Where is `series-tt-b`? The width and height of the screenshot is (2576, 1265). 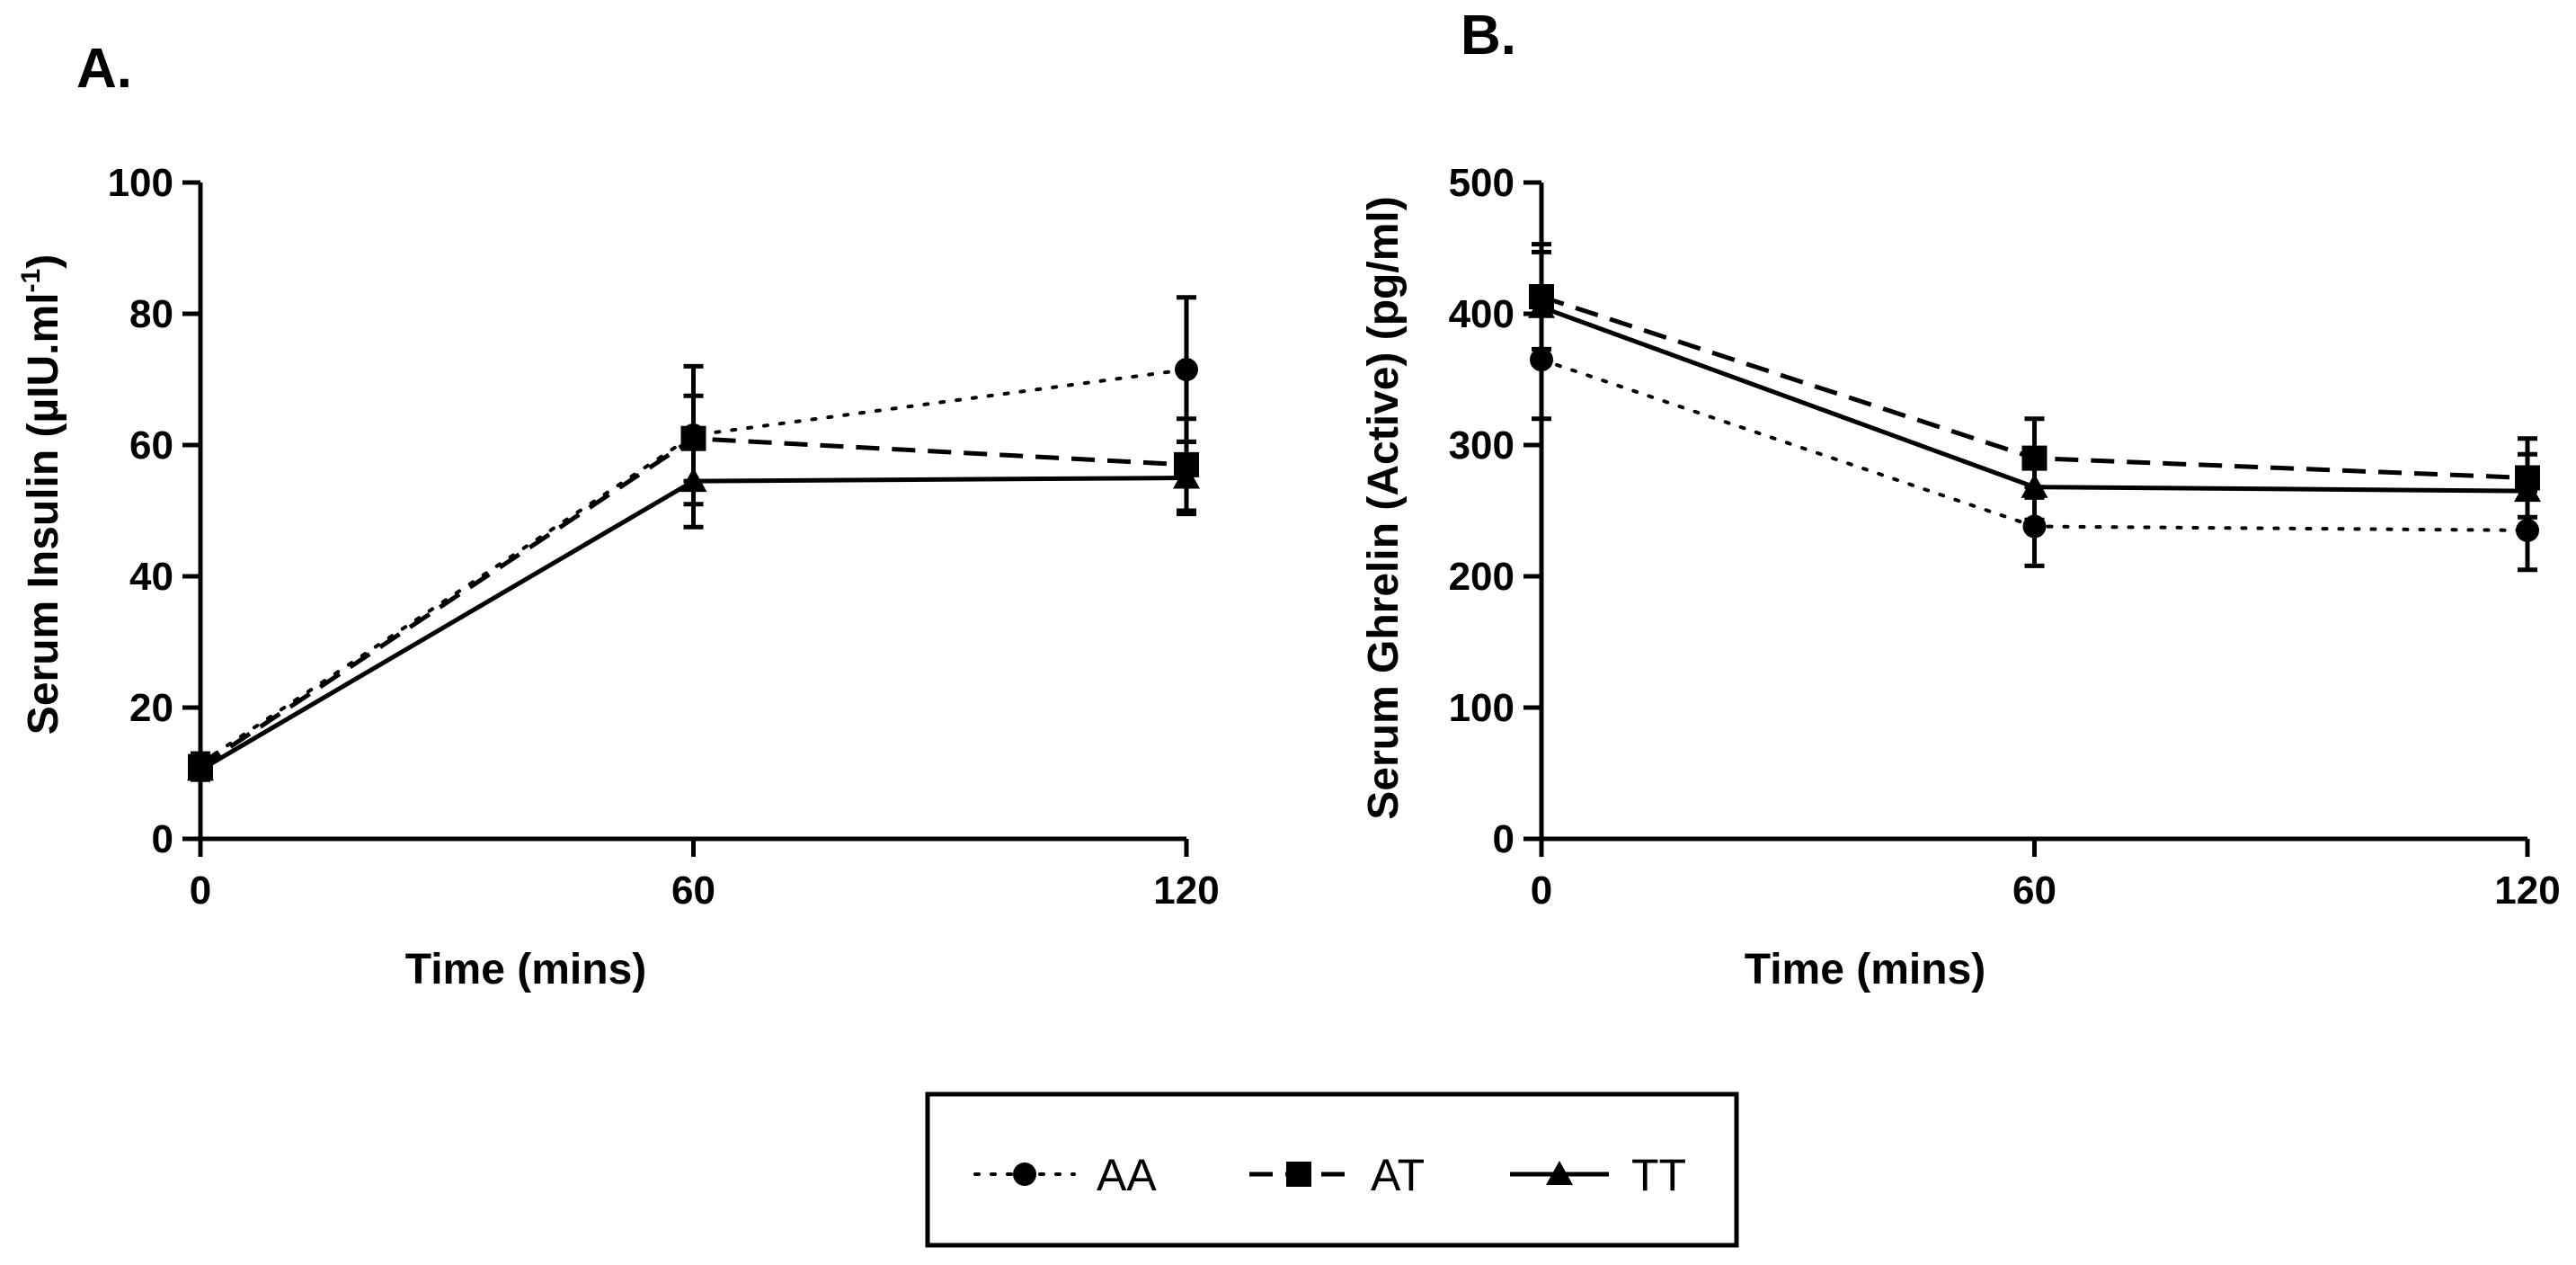 series-tt-b is located at coordinates (2034, 389).